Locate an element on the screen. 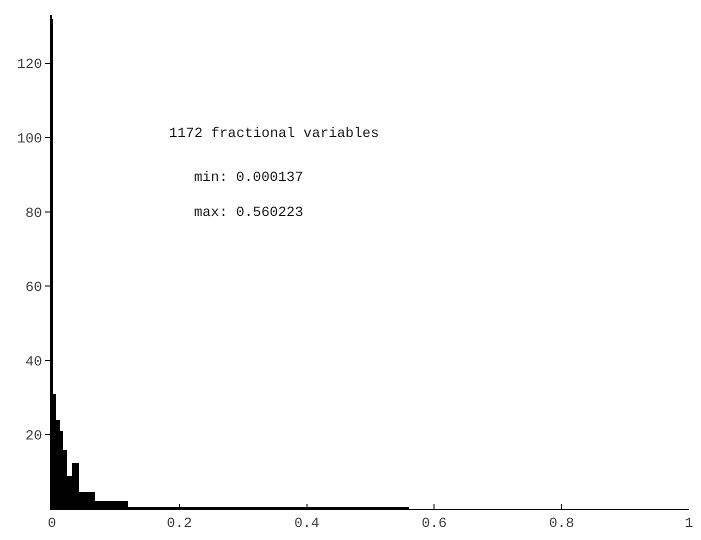  y-tick-label: 60 is located at coordinates (33, 288).